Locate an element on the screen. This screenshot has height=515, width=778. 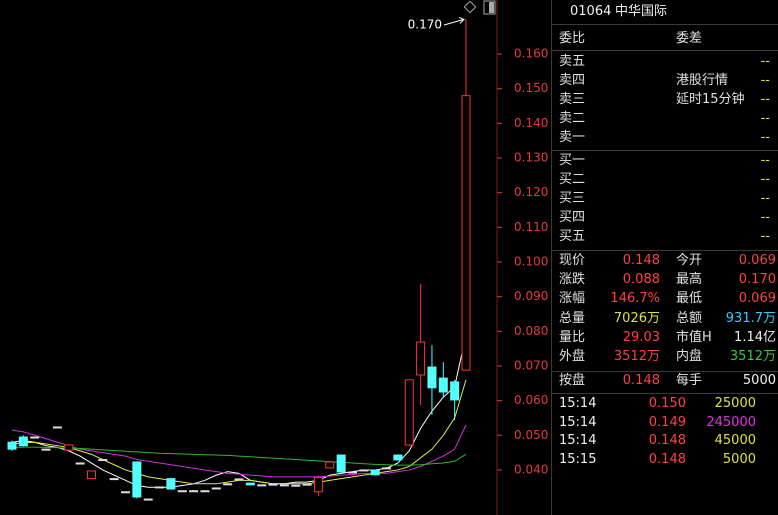
y-tick-label: 0.130 is located at coordinates (531, 158).